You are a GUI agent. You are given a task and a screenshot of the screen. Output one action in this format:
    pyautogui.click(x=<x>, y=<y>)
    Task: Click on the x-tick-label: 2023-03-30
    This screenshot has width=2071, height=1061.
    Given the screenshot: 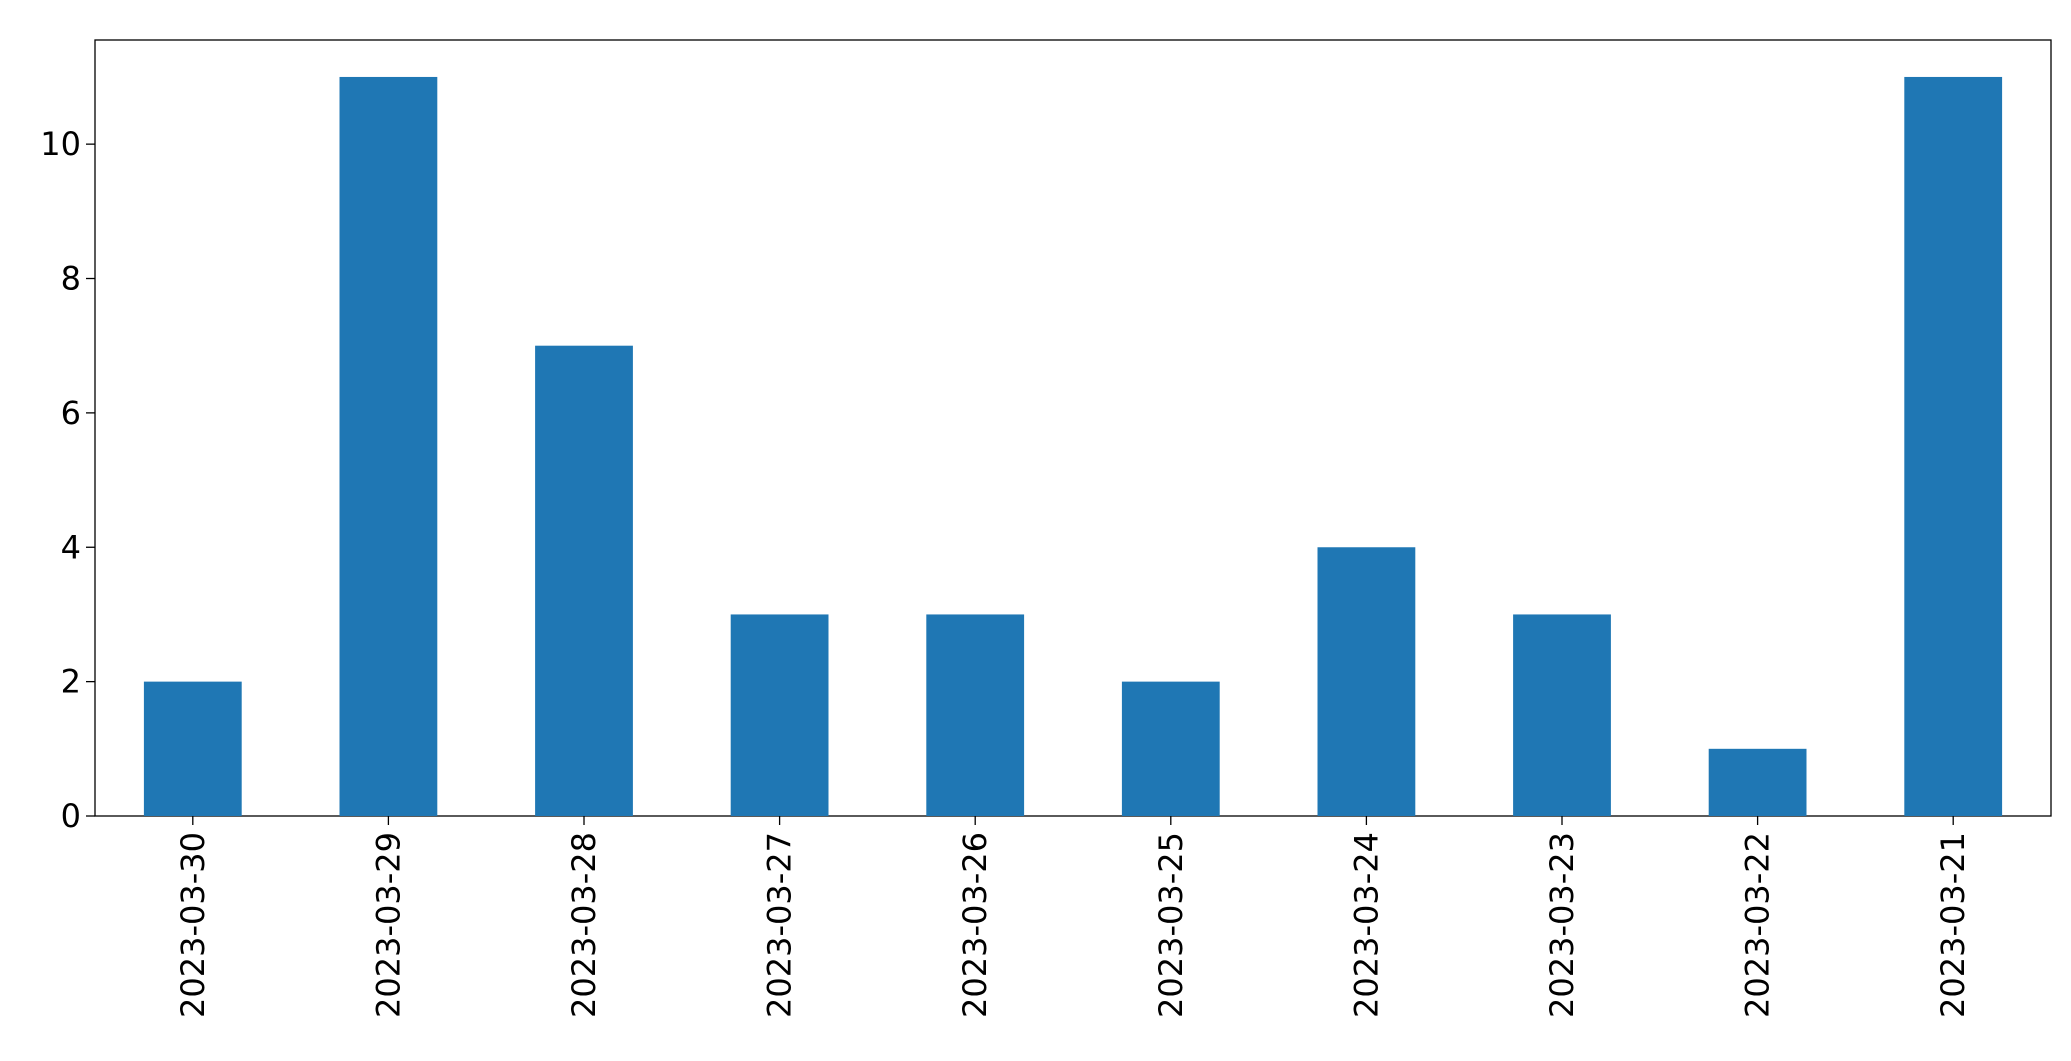 What is the action you would take?
    pyautogui.click(x=193, y=925)
    